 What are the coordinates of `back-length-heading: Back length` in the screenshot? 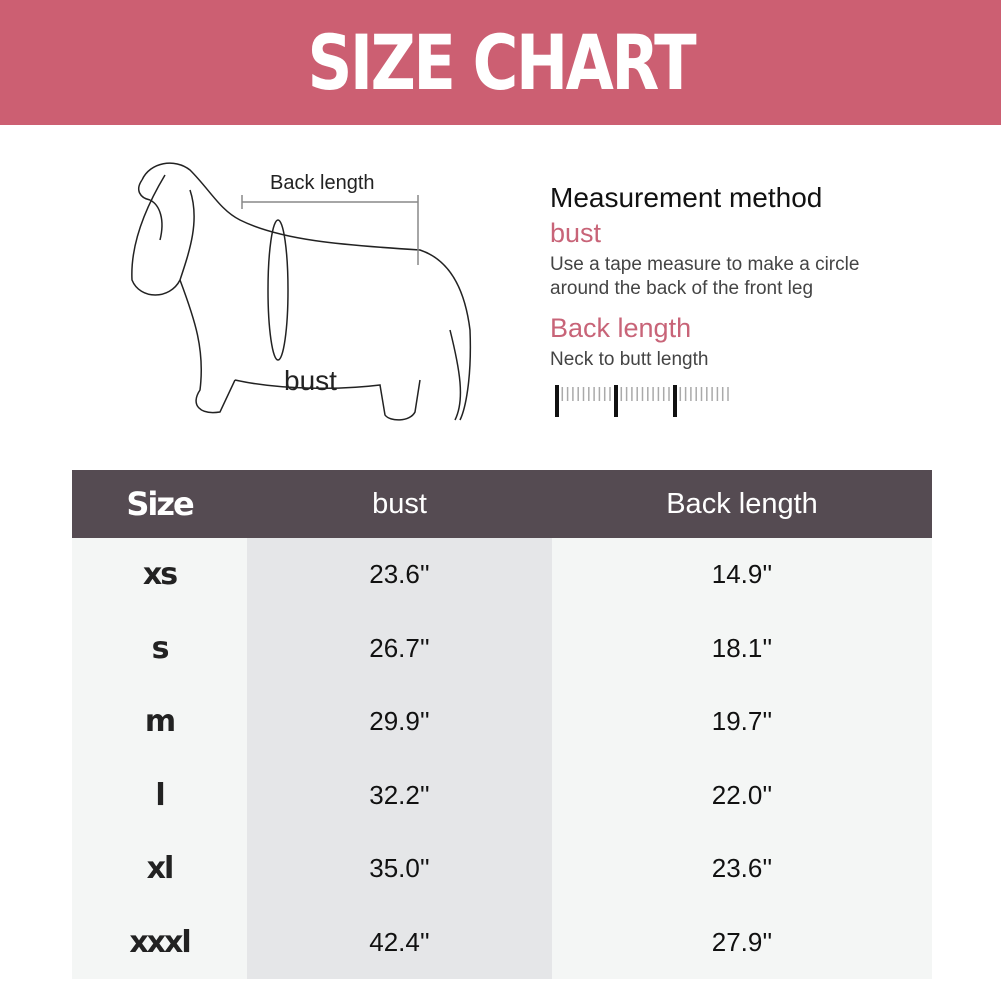 It's located at (621, 328).